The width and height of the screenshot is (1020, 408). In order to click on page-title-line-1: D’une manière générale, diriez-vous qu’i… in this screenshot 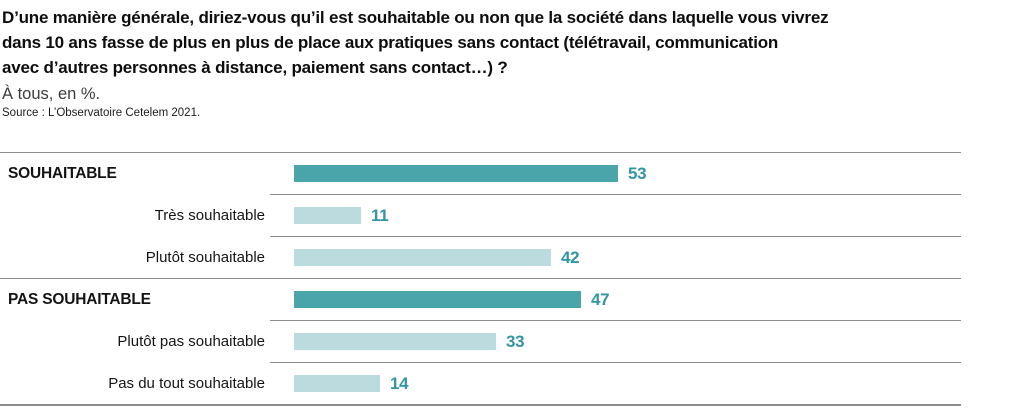, I will do `click(415, 17)`.